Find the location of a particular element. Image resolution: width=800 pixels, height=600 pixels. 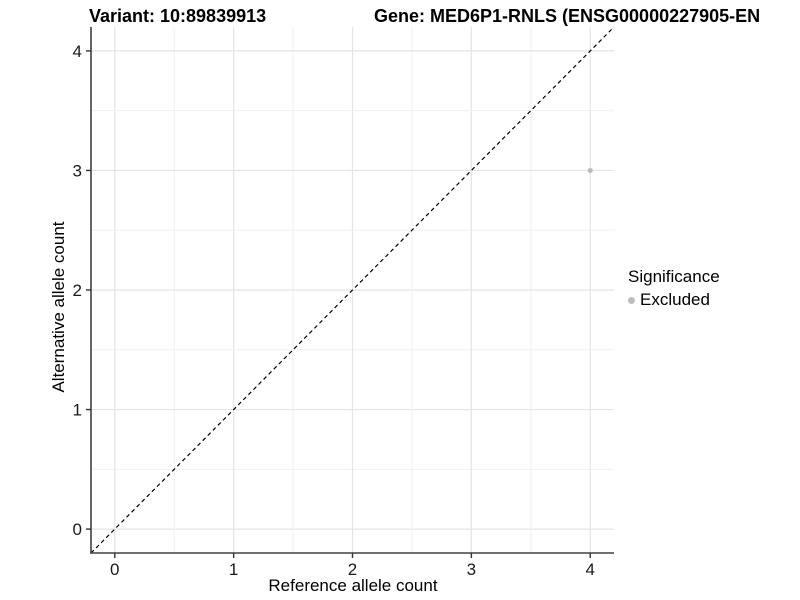

legend: Significance Excluded is located at coordinates (674, 288).